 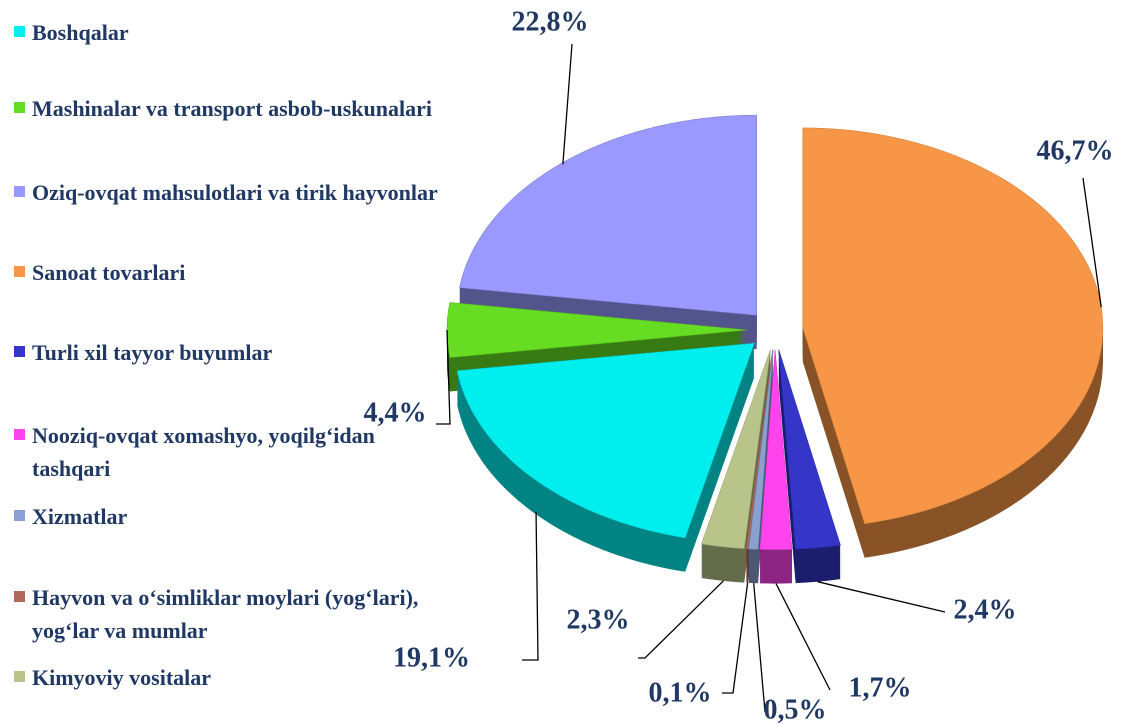 I want to click on legend-item: Xizmatlar, so click(x=233, y=516).